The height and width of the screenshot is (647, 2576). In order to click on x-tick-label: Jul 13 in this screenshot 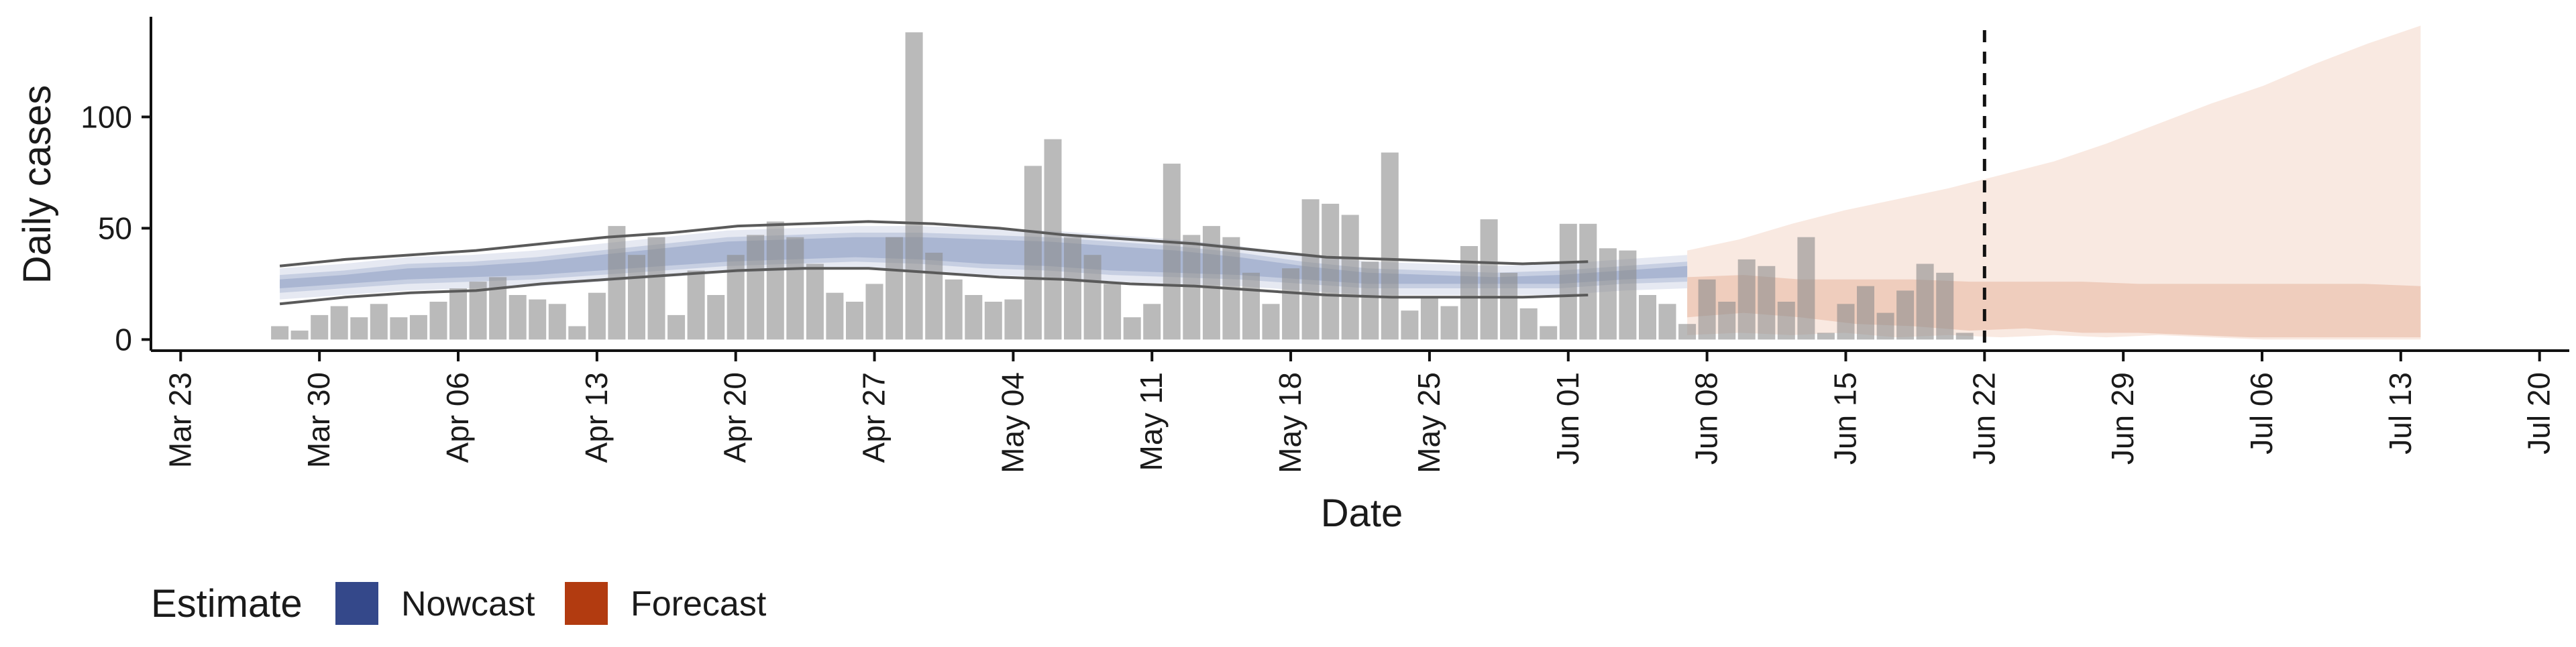, I will do `click(2400, 414)`.